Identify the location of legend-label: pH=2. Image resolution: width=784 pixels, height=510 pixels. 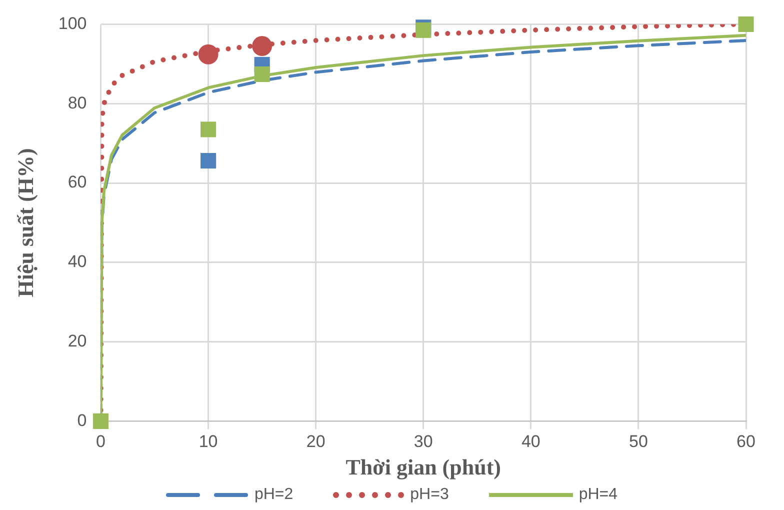
(274, 495).